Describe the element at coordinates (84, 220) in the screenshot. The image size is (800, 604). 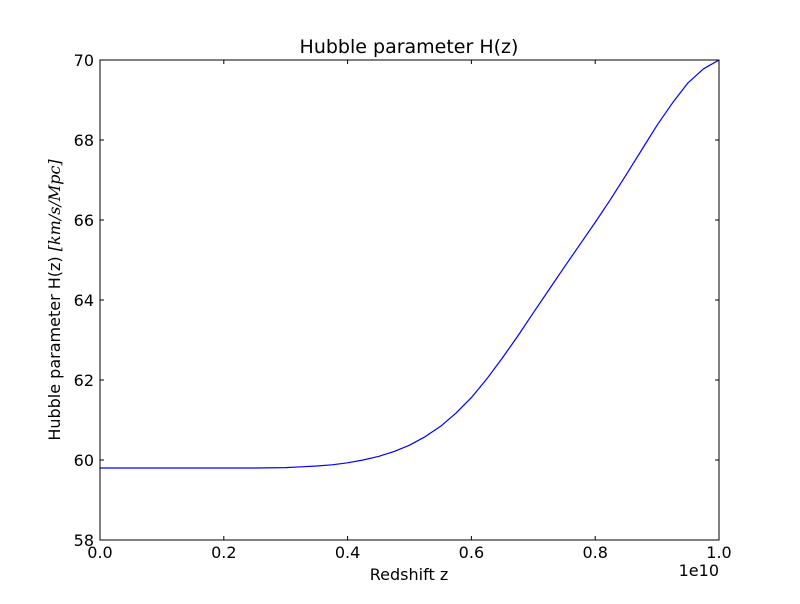
I see `y-tick-label: 66` at that location.